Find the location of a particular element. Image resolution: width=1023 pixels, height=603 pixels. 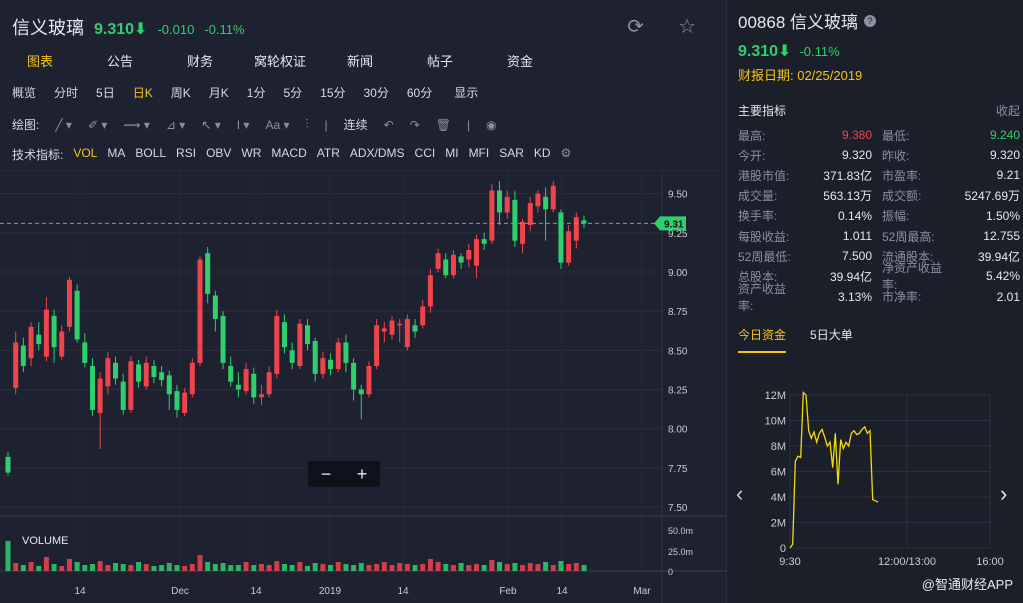

refresh-icon: ⟳ is located at coordinates (636, 27).